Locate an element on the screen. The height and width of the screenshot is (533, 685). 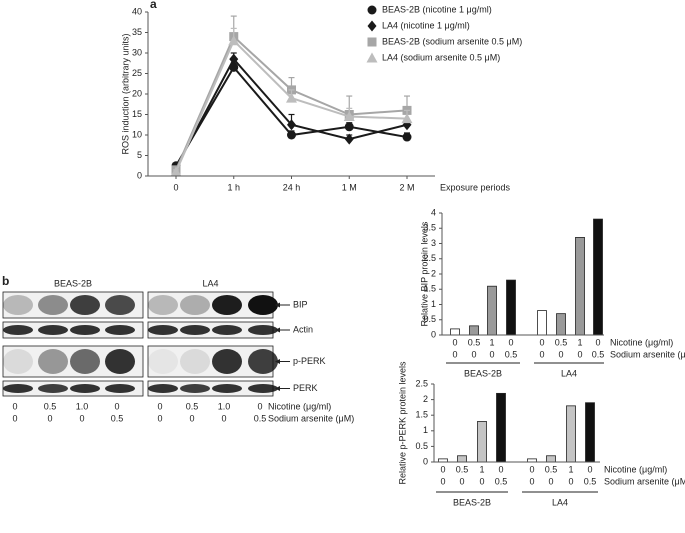
y-tick-label: 3.5 is located at coordinates (429, 228).